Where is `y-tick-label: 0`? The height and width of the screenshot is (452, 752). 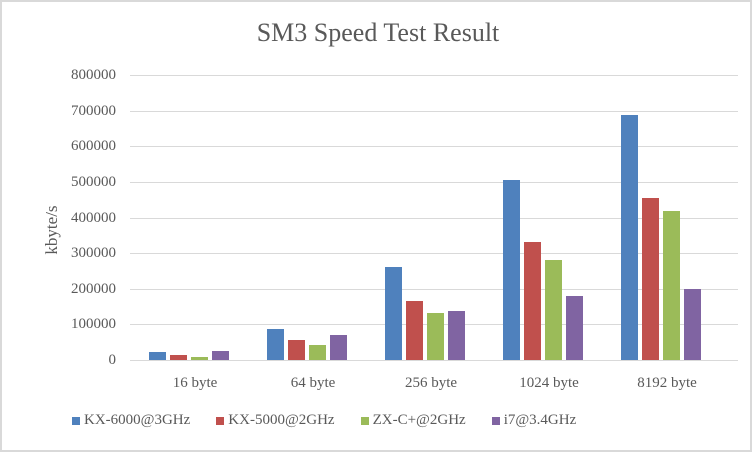 y-tick-label: 0 is located at coordinates (112, 360).